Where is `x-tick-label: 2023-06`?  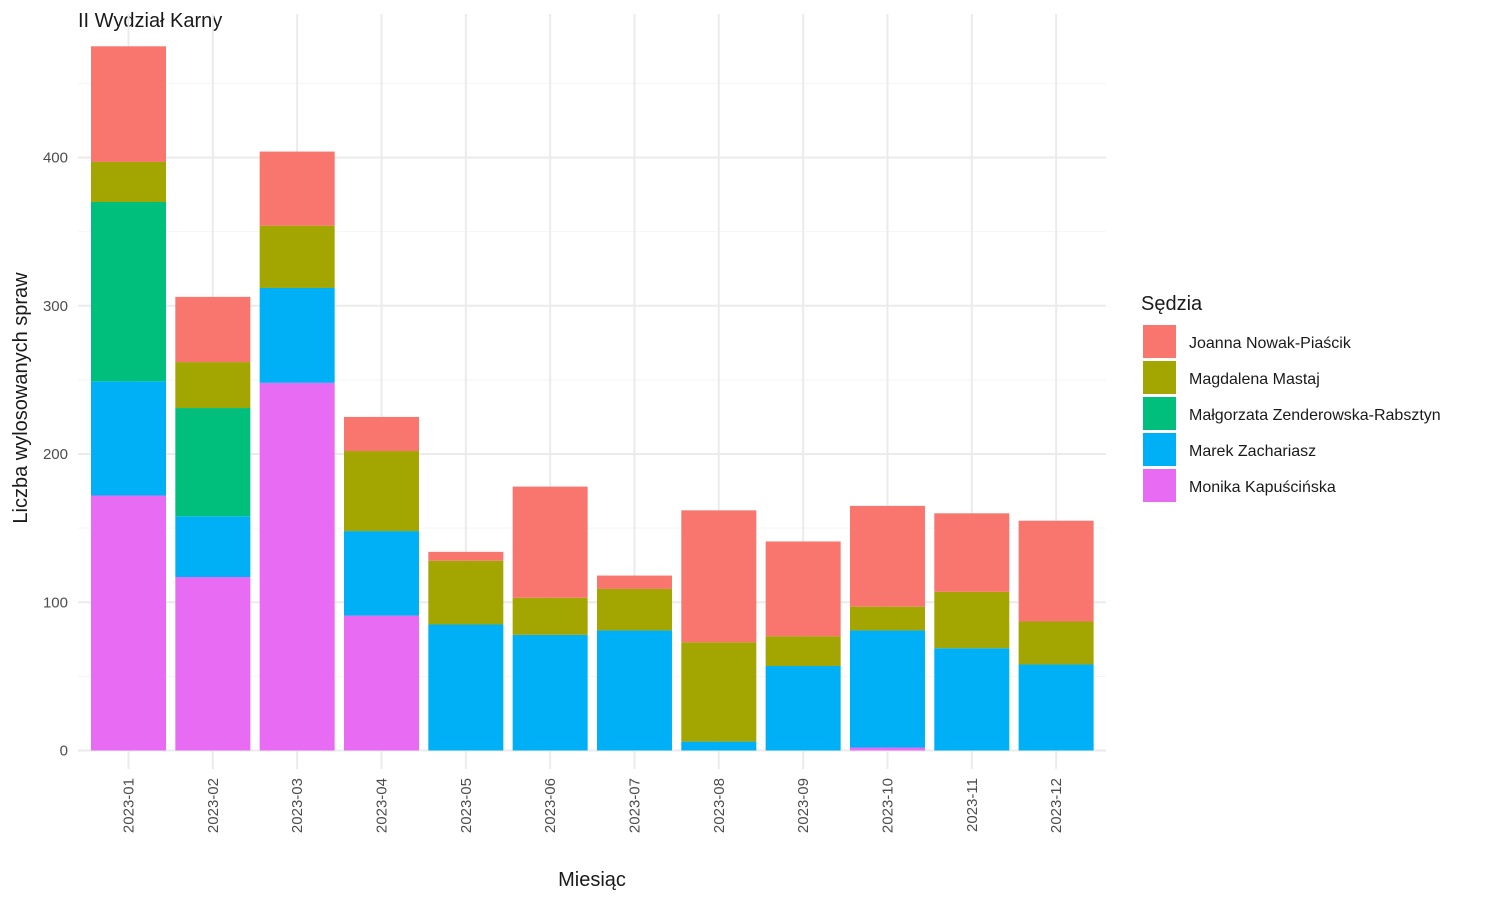 x-tick-label: 2023-06 is located at coordinates (550, 805).